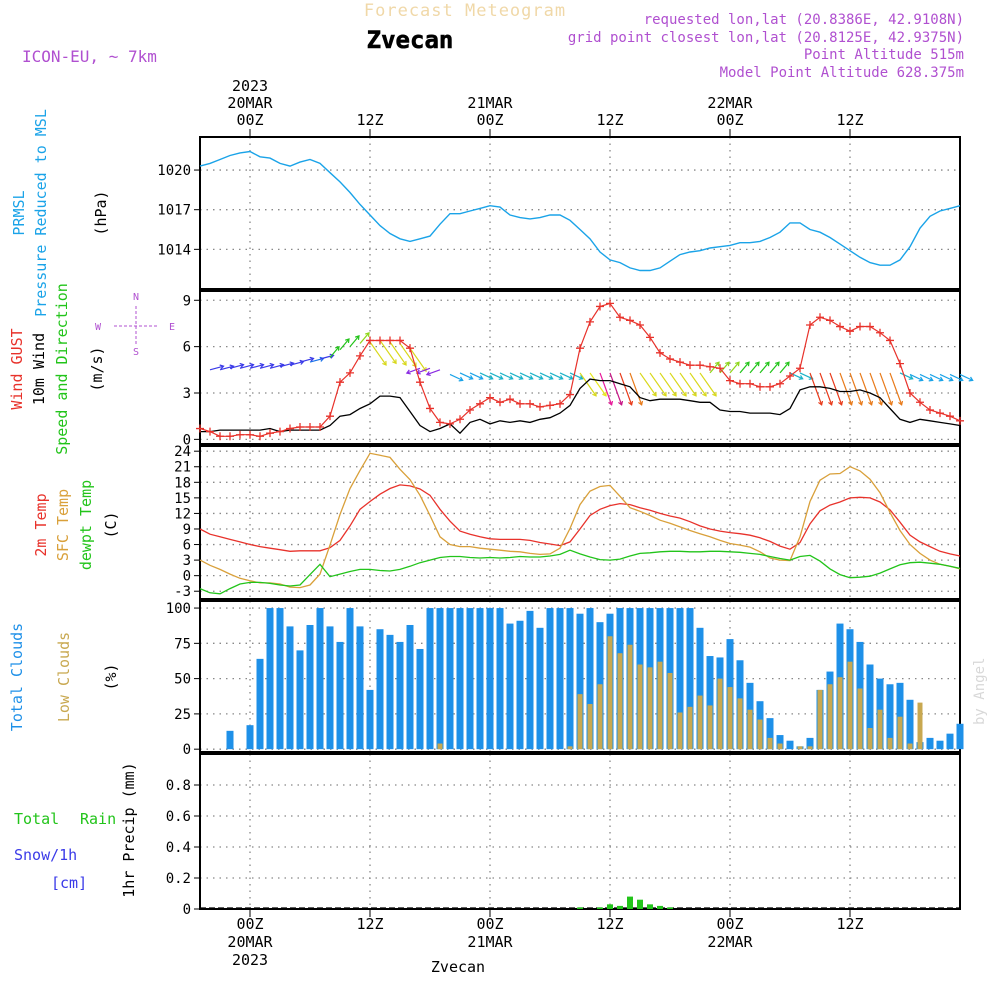 This screenshot has height=1000, width=1000. What do you see at coordinates (178, 786) in the screenshot?
I see `y-tick-label: 0.8` at bounding box center [178, 786].